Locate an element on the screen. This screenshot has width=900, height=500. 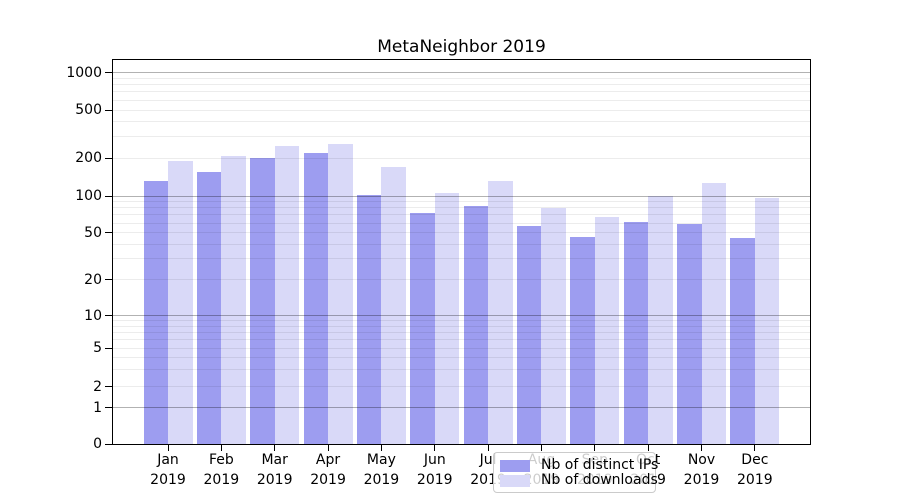
x-tick-label: Apr 2019 is located at coordinates (328, 470).